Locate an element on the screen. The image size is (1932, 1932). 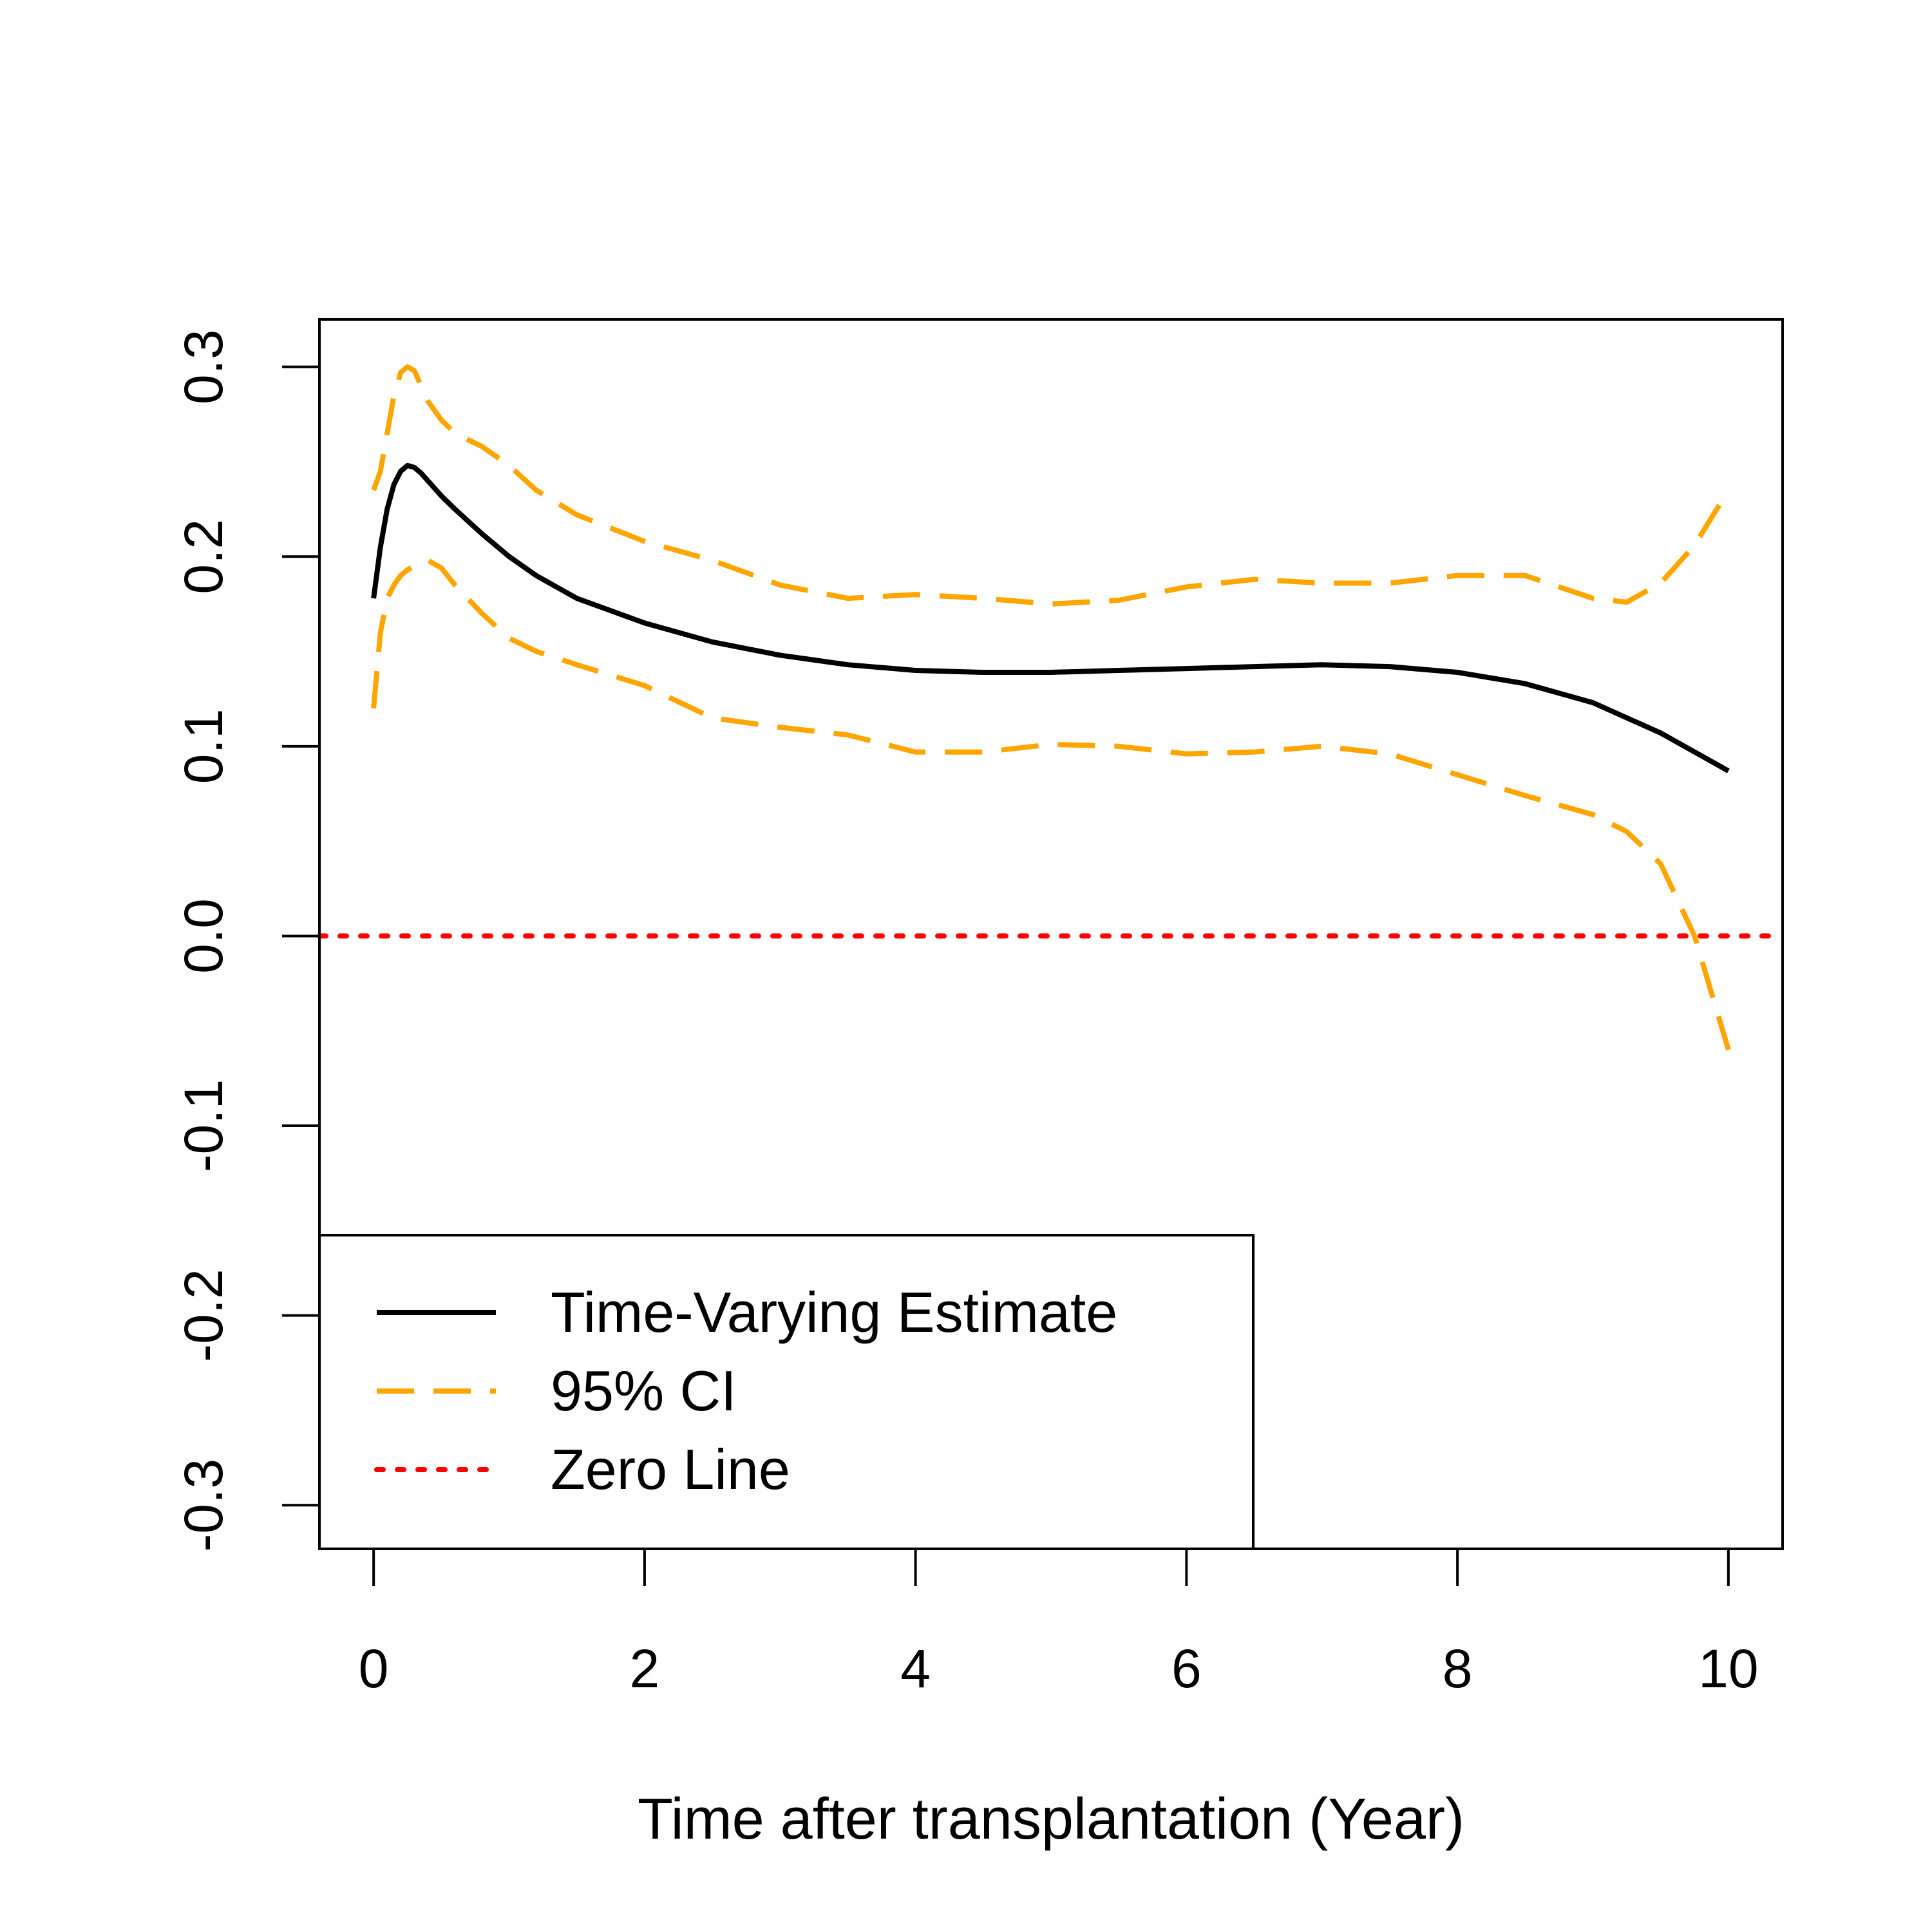
y-tick-label: 0.2 is located at coordinates (203, 556).